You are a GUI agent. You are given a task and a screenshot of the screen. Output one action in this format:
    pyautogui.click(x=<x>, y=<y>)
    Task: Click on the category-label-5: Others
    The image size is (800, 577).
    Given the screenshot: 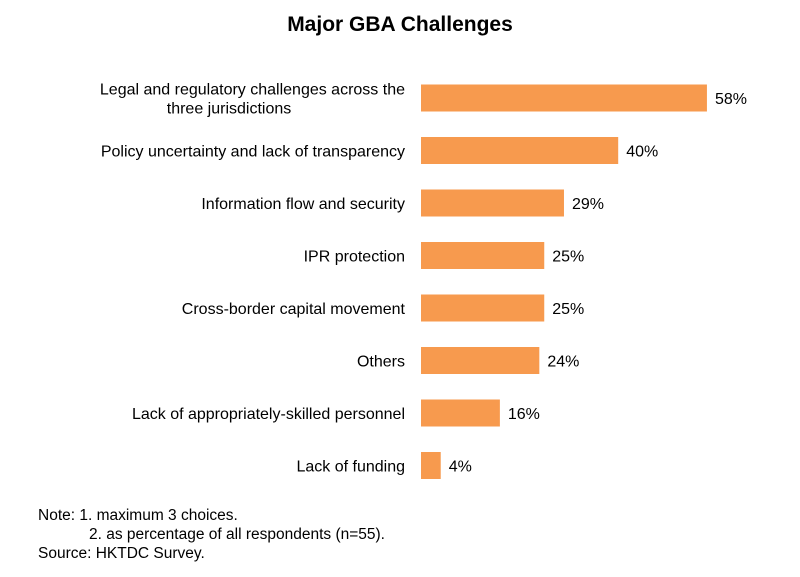 What is the action you would take?
    pyautogui.click(x=381, y=362)
    